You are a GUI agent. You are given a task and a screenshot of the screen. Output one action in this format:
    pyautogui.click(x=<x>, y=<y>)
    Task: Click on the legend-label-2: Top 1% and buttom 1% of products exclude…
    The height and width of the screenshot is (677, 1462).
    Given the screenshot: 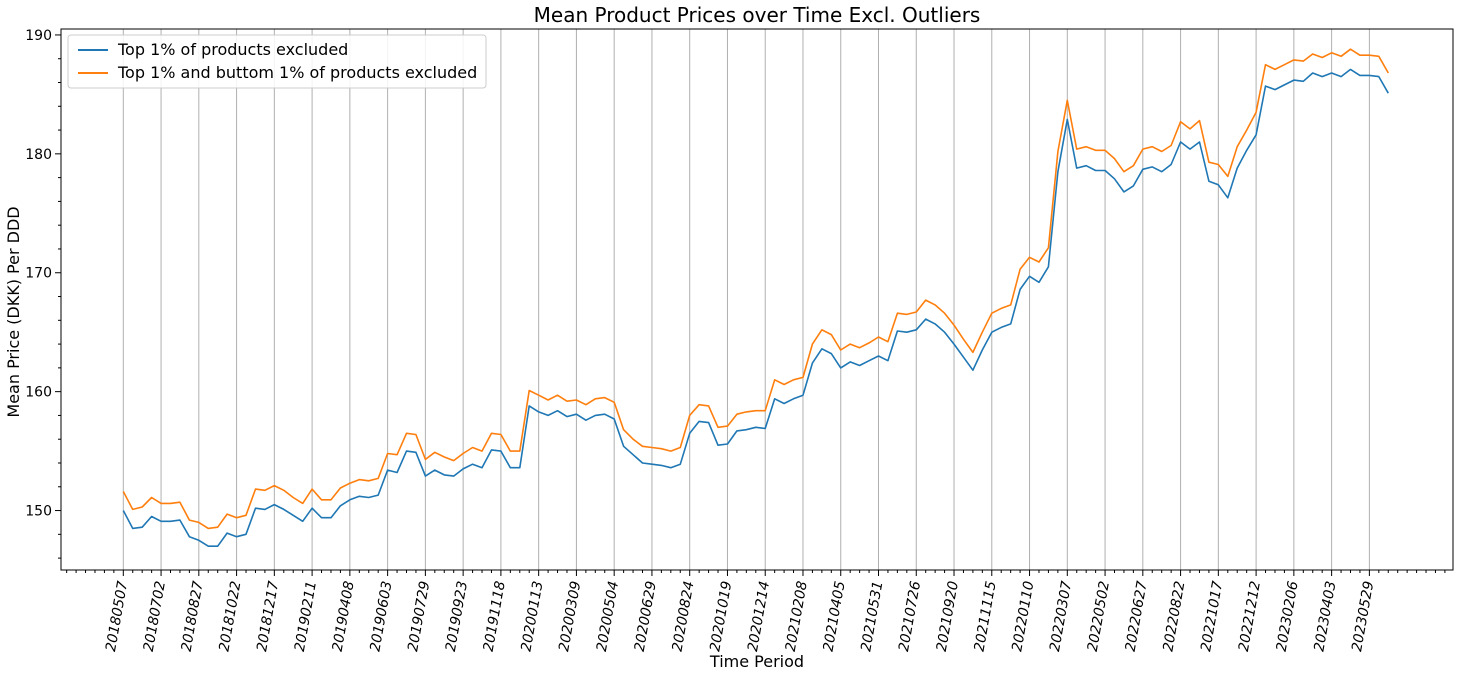 What is the action you would take?
    pyautogui.click(x=297, y=72)
    